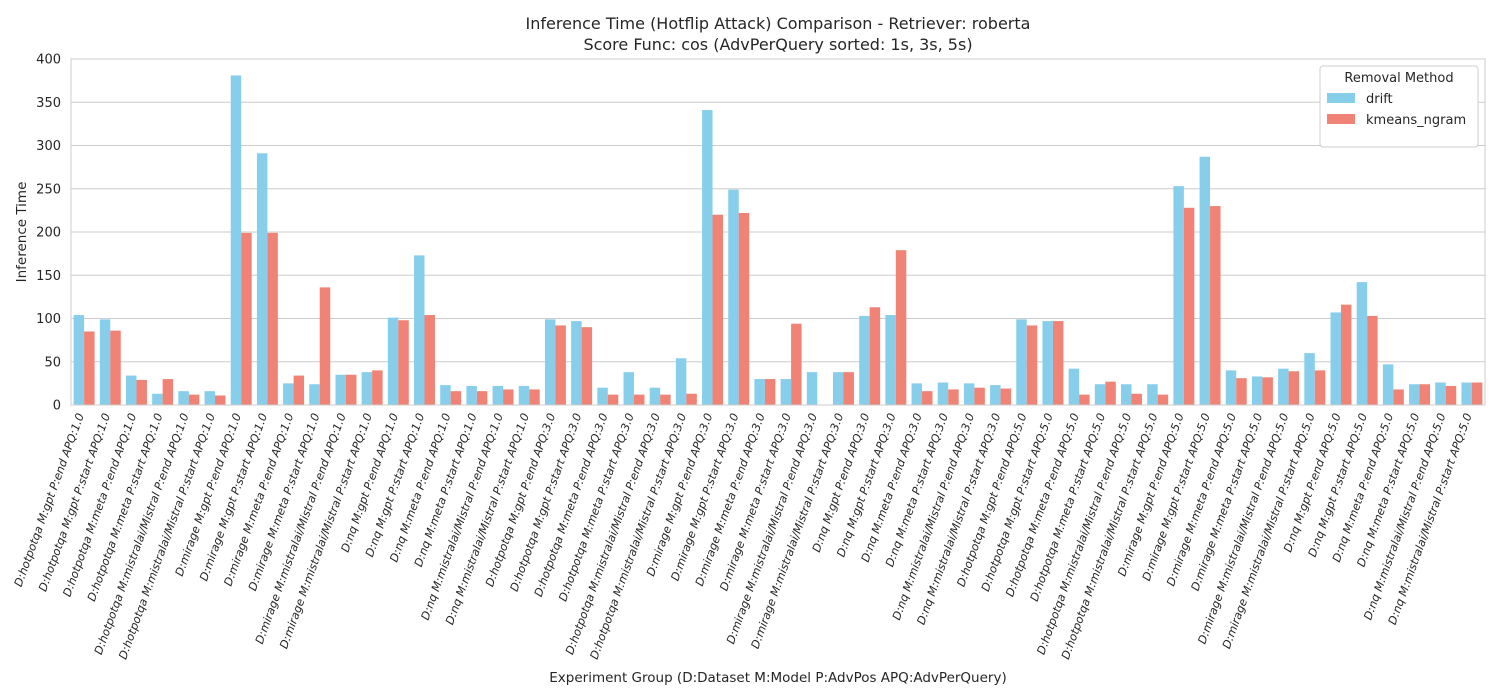  I want to click on y-tick-labels: 0 50 100 150 200 250 300 350 400, so click(48, 233).